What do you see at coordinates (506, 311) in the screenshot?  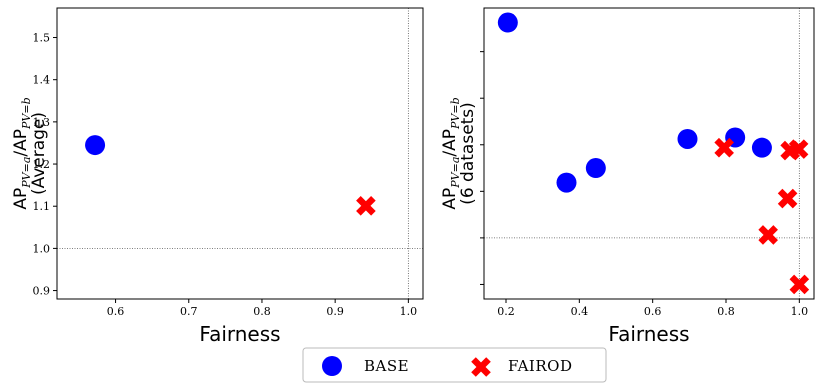 I see `x-tick-label: 0.2` at bounding box center [506, 311].